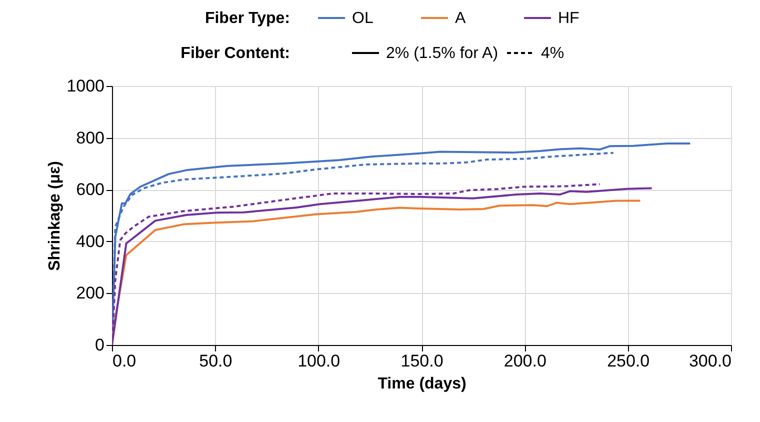 This screenshot has width=760, height=422. I want to click on x-tick-label: 0.0, so click(124, 361).